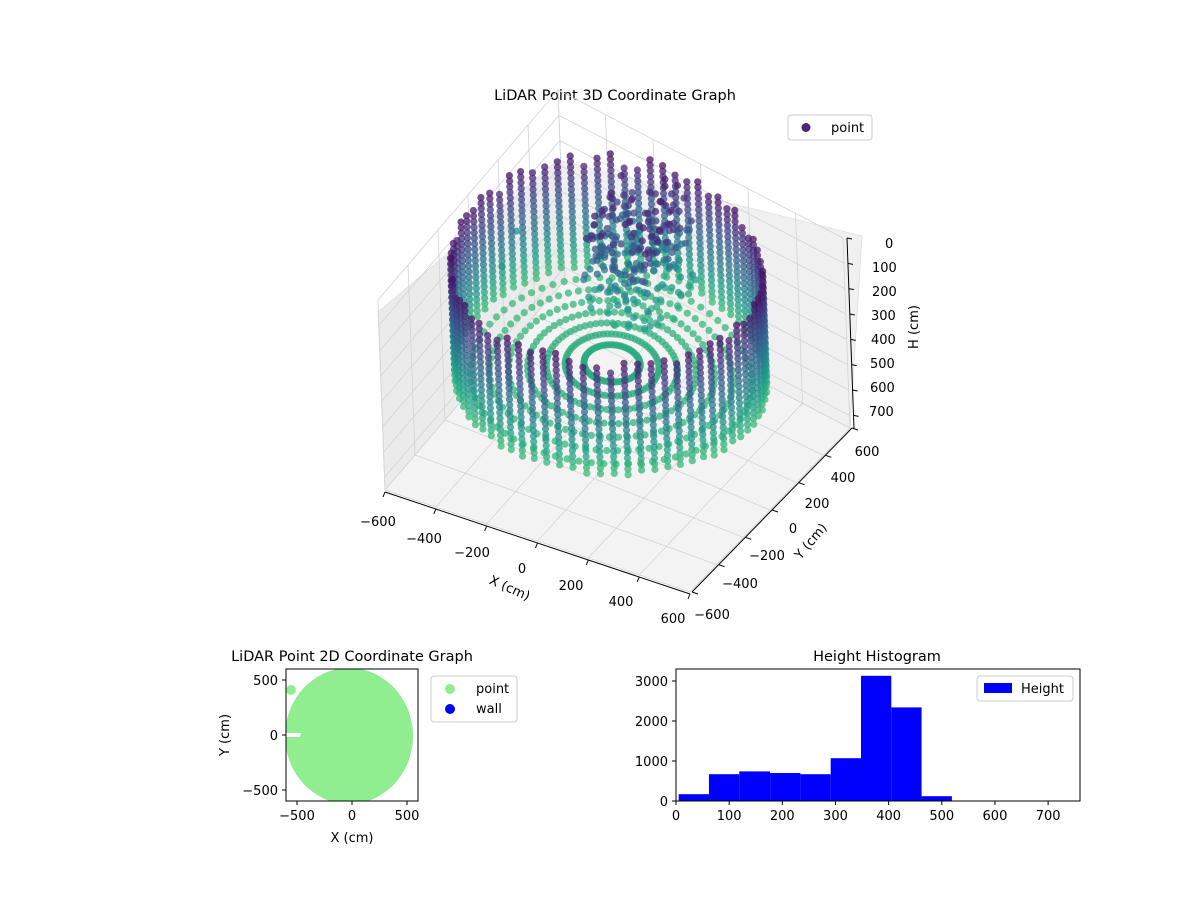  Describe the element at coordinates (799, 308) in the screenshot. I see `grid-line-back` at that location.